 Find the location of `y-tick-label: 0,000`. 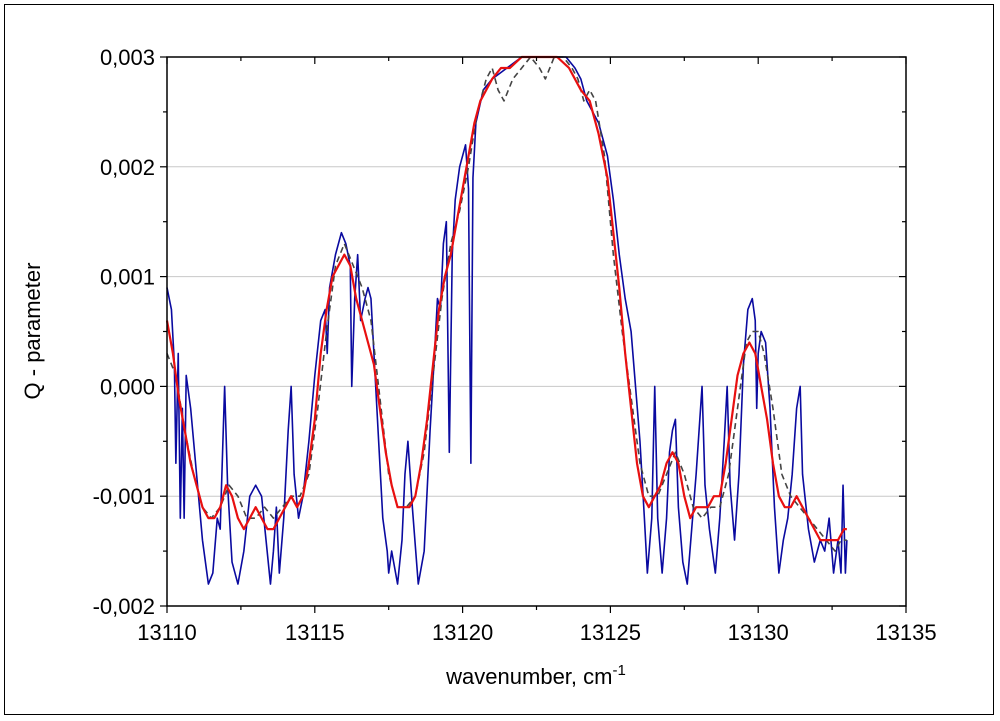

y-tick-label: 0,000 is located at coordinates (127, 386).